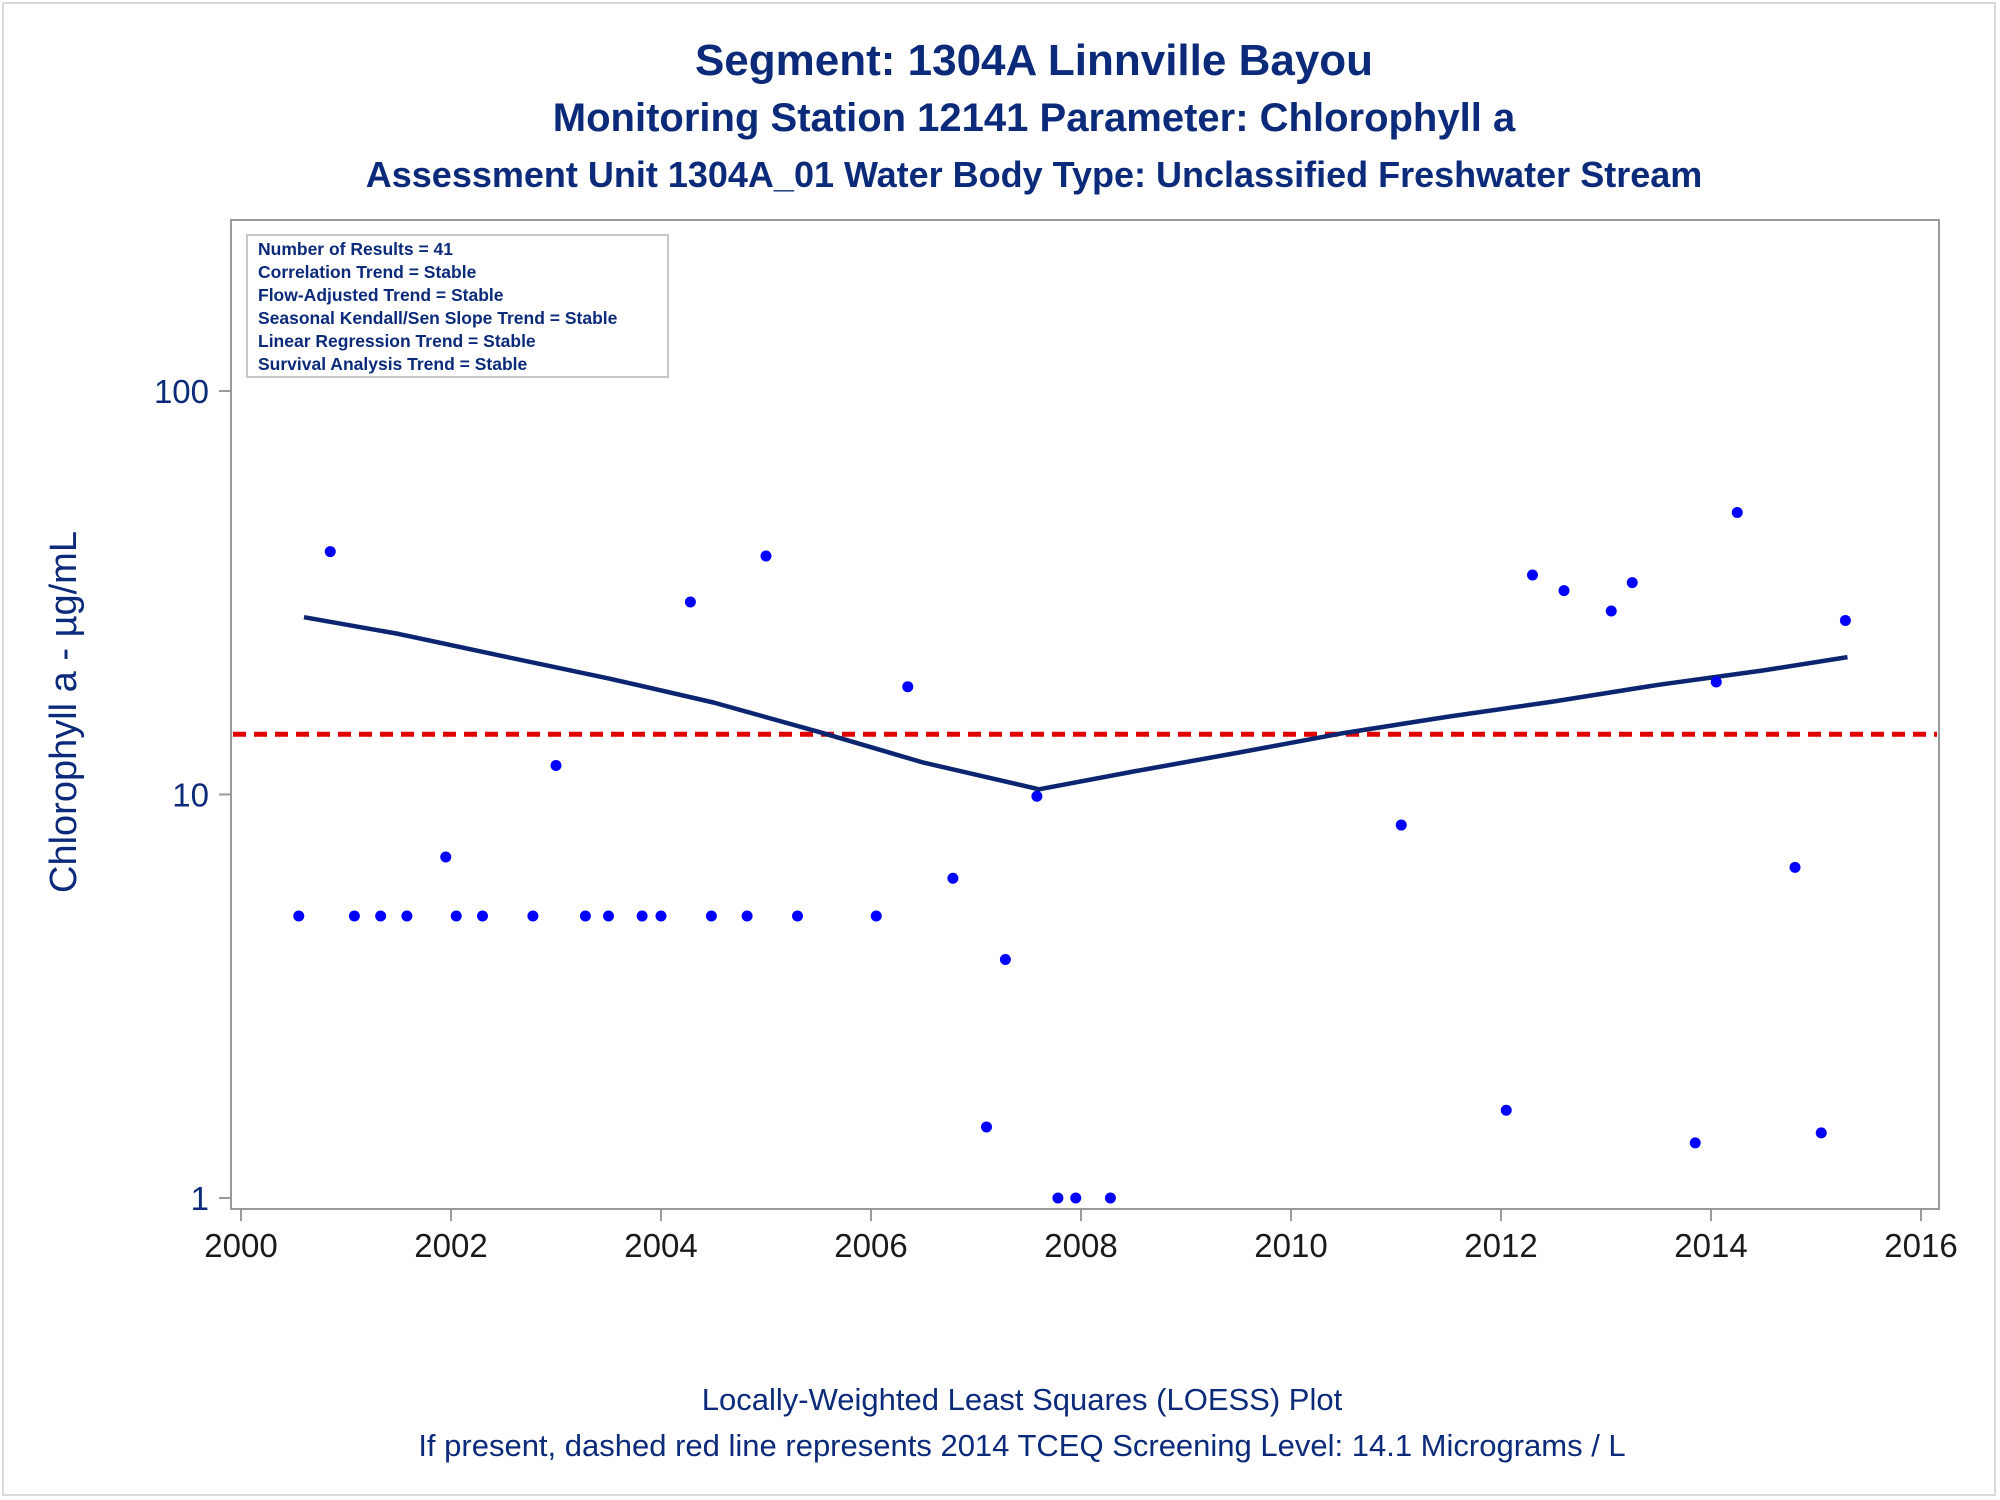  Describe the element at coordinates (1075, 703) in the screenshot. I see `loess-curve` at that location.